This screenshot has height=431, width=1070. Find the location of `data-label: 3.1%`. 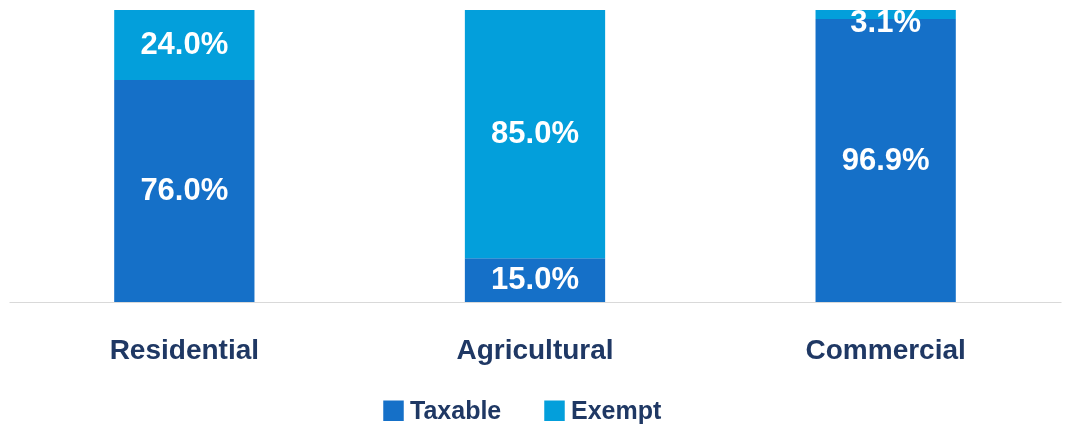

data-label: 3.1% is located at coordinates (885, 21).